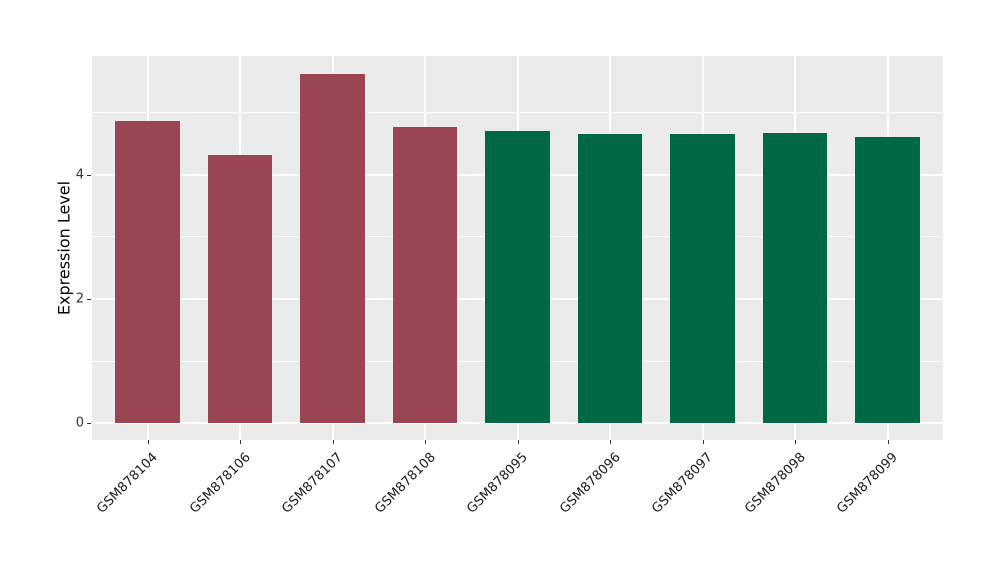  Describe the element at coordinates (128, 483) in the screenshot. I see `x-tick-label: GSM878104` at that location.